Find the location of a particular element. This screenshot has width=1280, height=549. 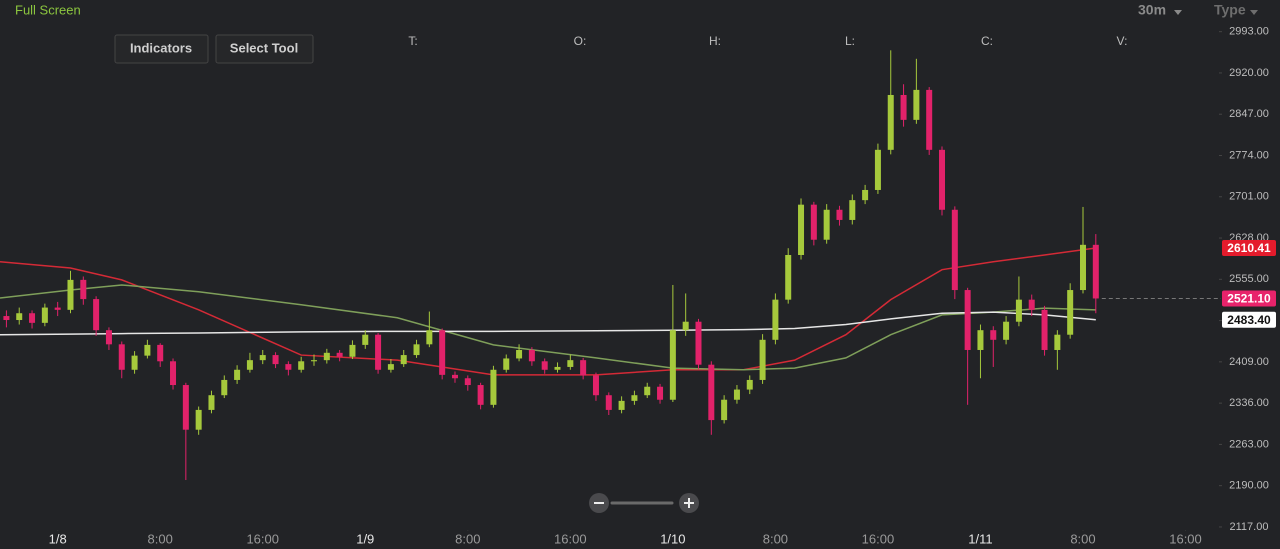

interval-selector: 30m is located at coordinates (1152, 10).